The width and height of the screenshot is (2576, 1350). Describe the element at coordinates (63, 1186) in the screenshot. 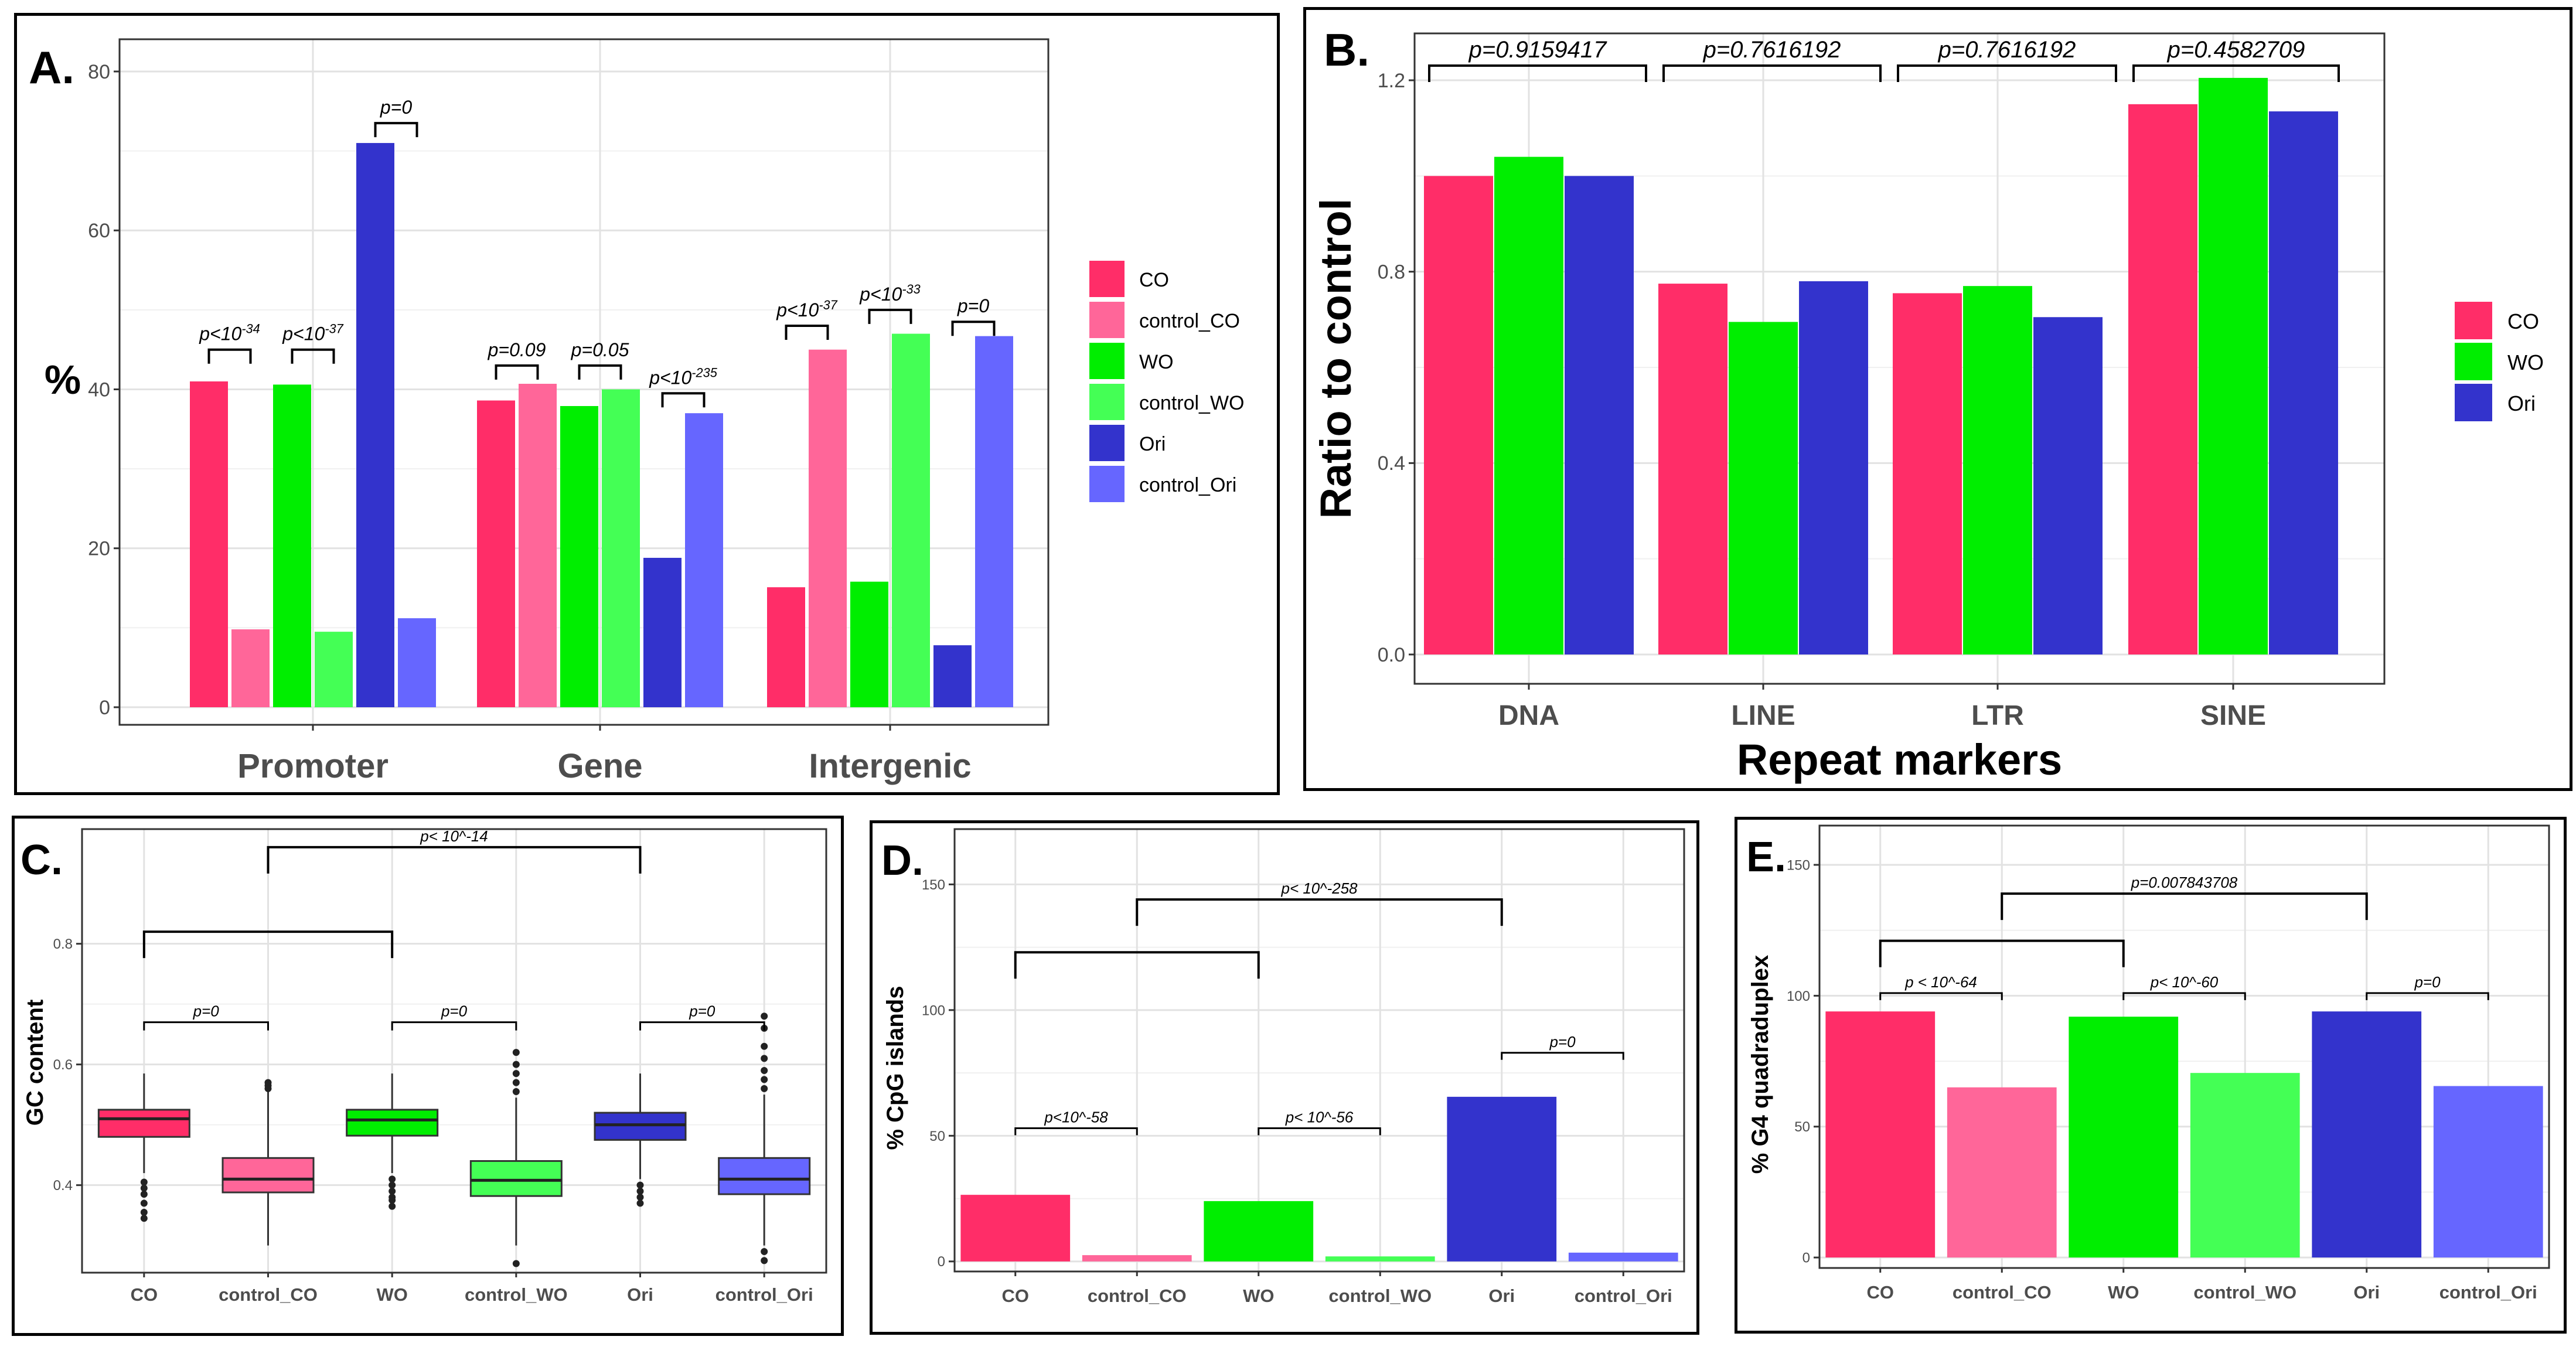

I see `chart-c-y-tick-label: 0.4` at that location.